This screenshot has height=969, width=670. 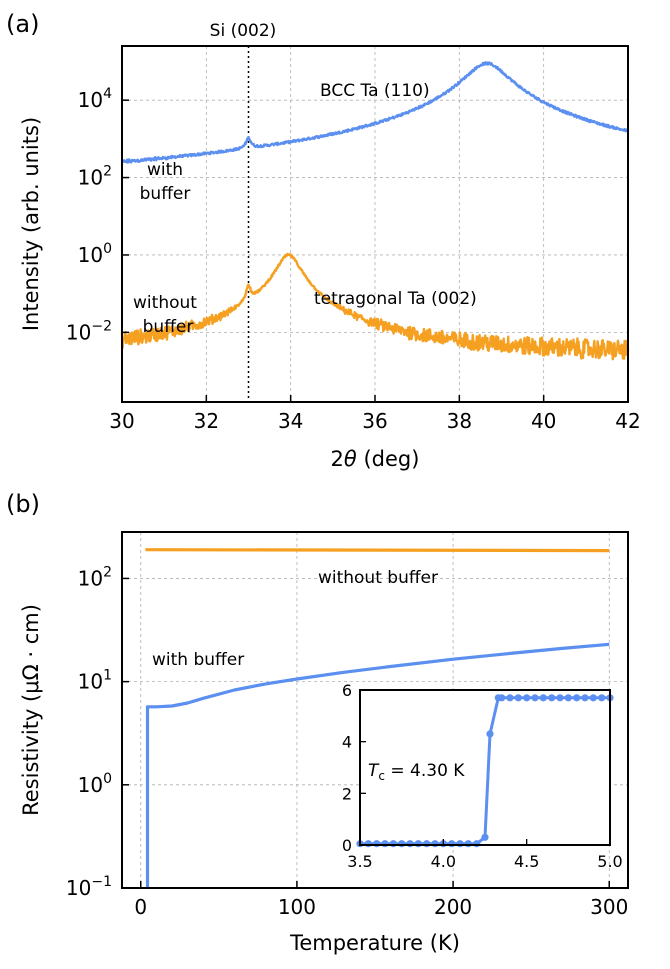 What do you see at coordinates (443, 861) in the screenshot?
I see `inset-x-tick-label: 4.0` at bounding box center [443, 861].